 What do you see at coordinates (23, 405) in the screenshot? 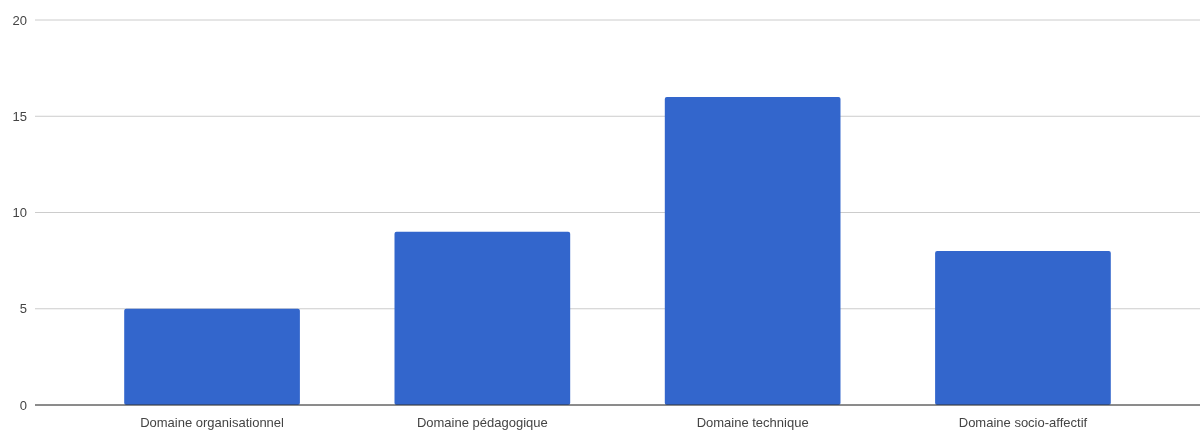
I see `y-tick-label: 0` at bounding box center [23, 405].